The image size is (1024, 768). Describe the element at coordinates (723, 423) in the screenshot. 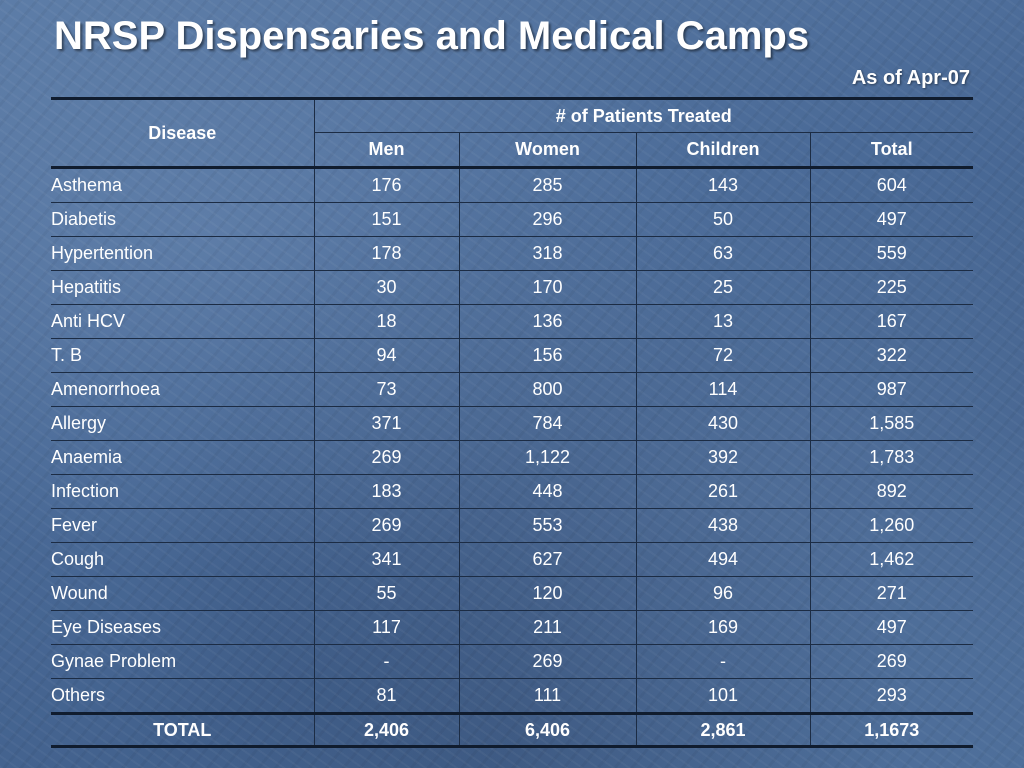

I see `children-cell: 430` at that location.